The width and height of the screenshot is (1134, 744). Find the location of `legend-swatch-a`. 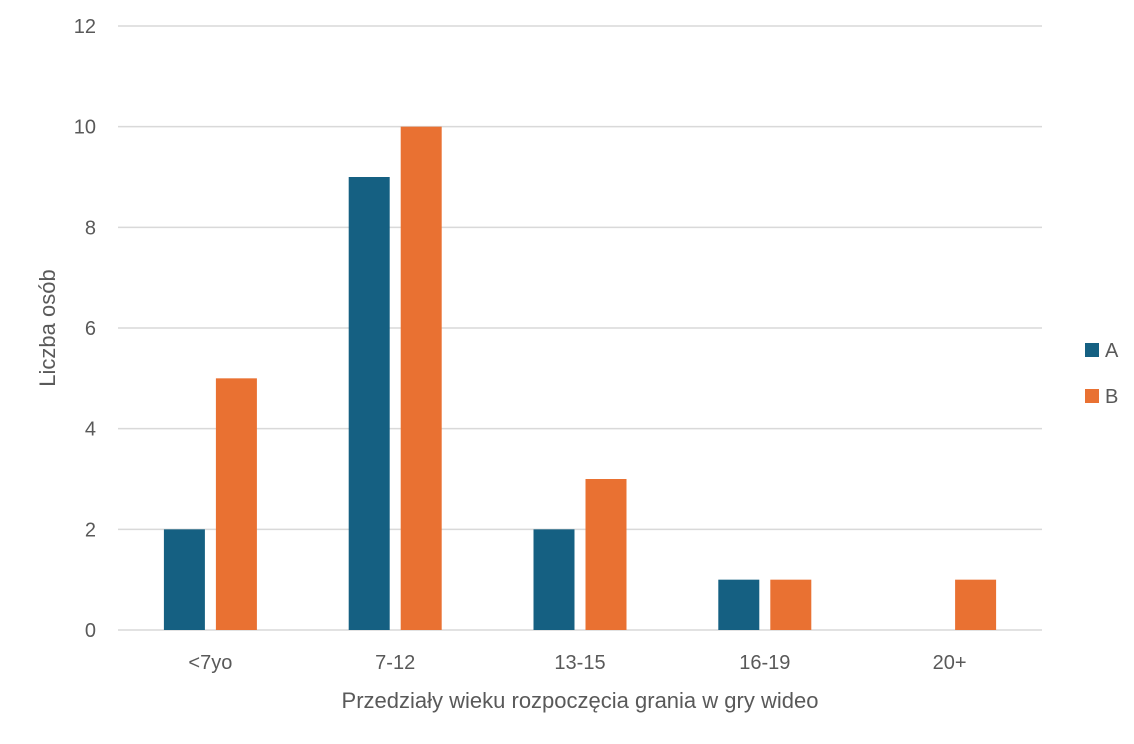

legend-swatch-a is located at coordinates (1092, 350).